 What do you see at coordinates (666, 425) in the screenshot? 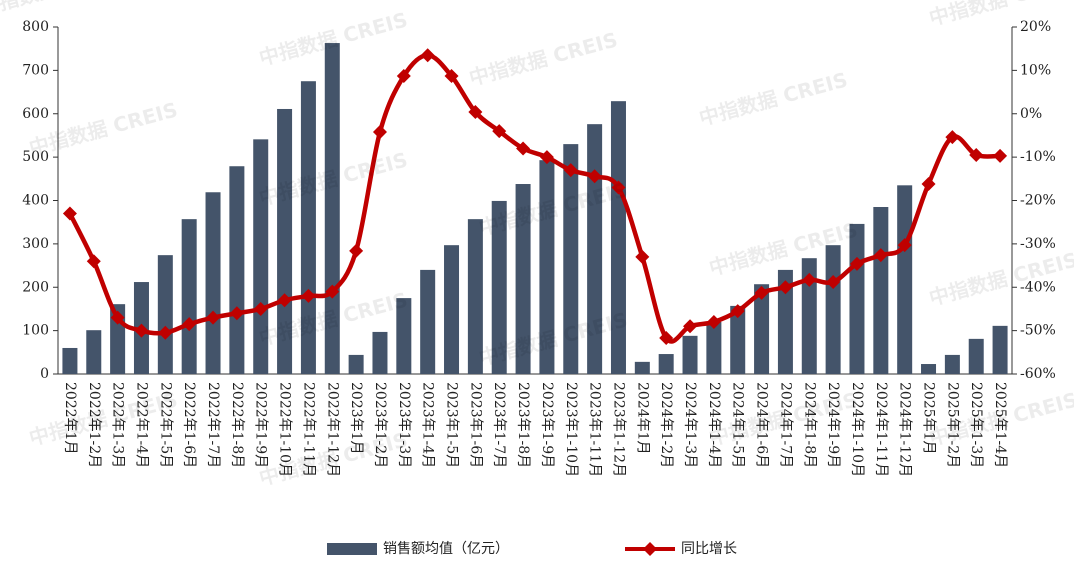
I see `x-tick-label: 2024年1-2月` at bounding box center [666, 425].